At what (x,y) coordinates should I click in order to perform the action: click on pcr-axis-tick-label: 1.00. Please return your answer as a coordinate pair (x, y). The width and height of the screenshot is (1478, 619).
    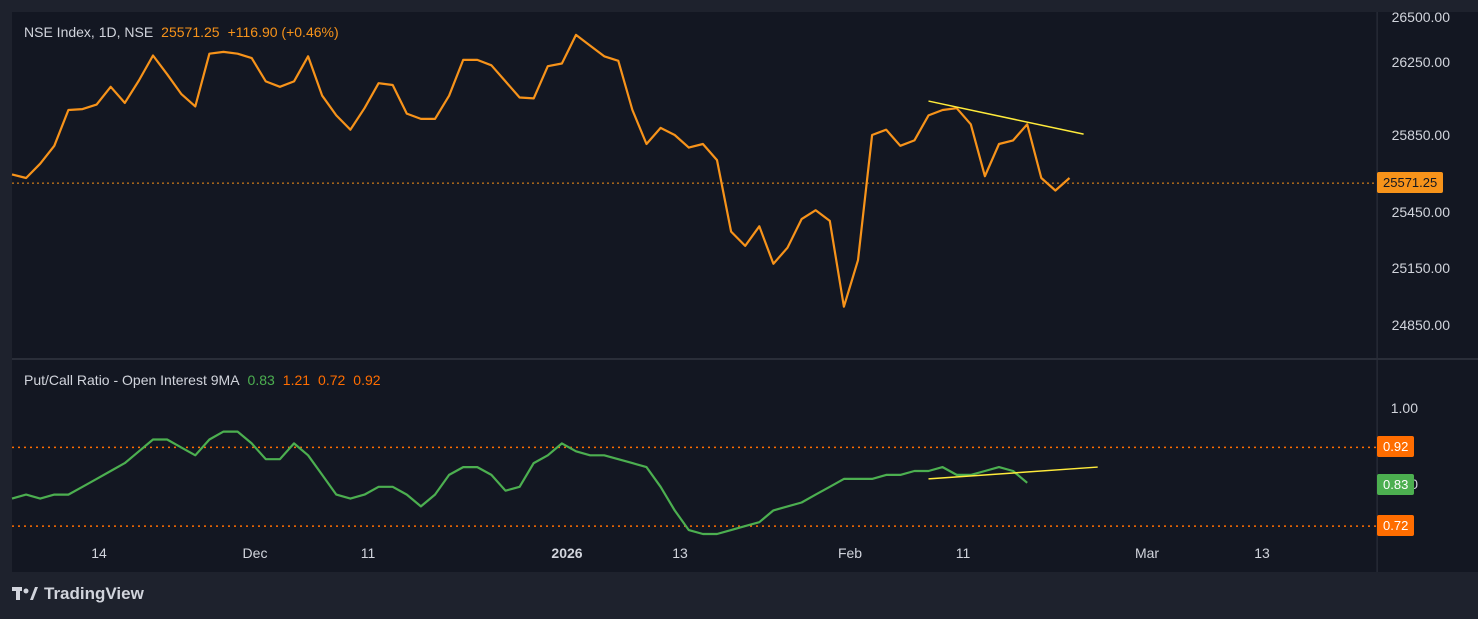
    Looking at the image, I should click on (1404, 408).